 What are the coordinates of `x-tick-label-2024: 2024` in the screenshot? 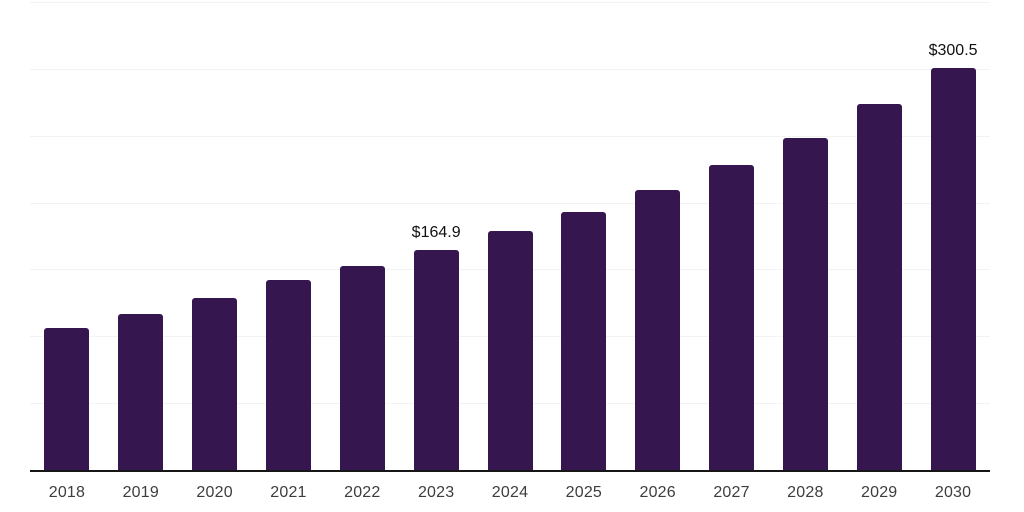 It's located at (510, 492).